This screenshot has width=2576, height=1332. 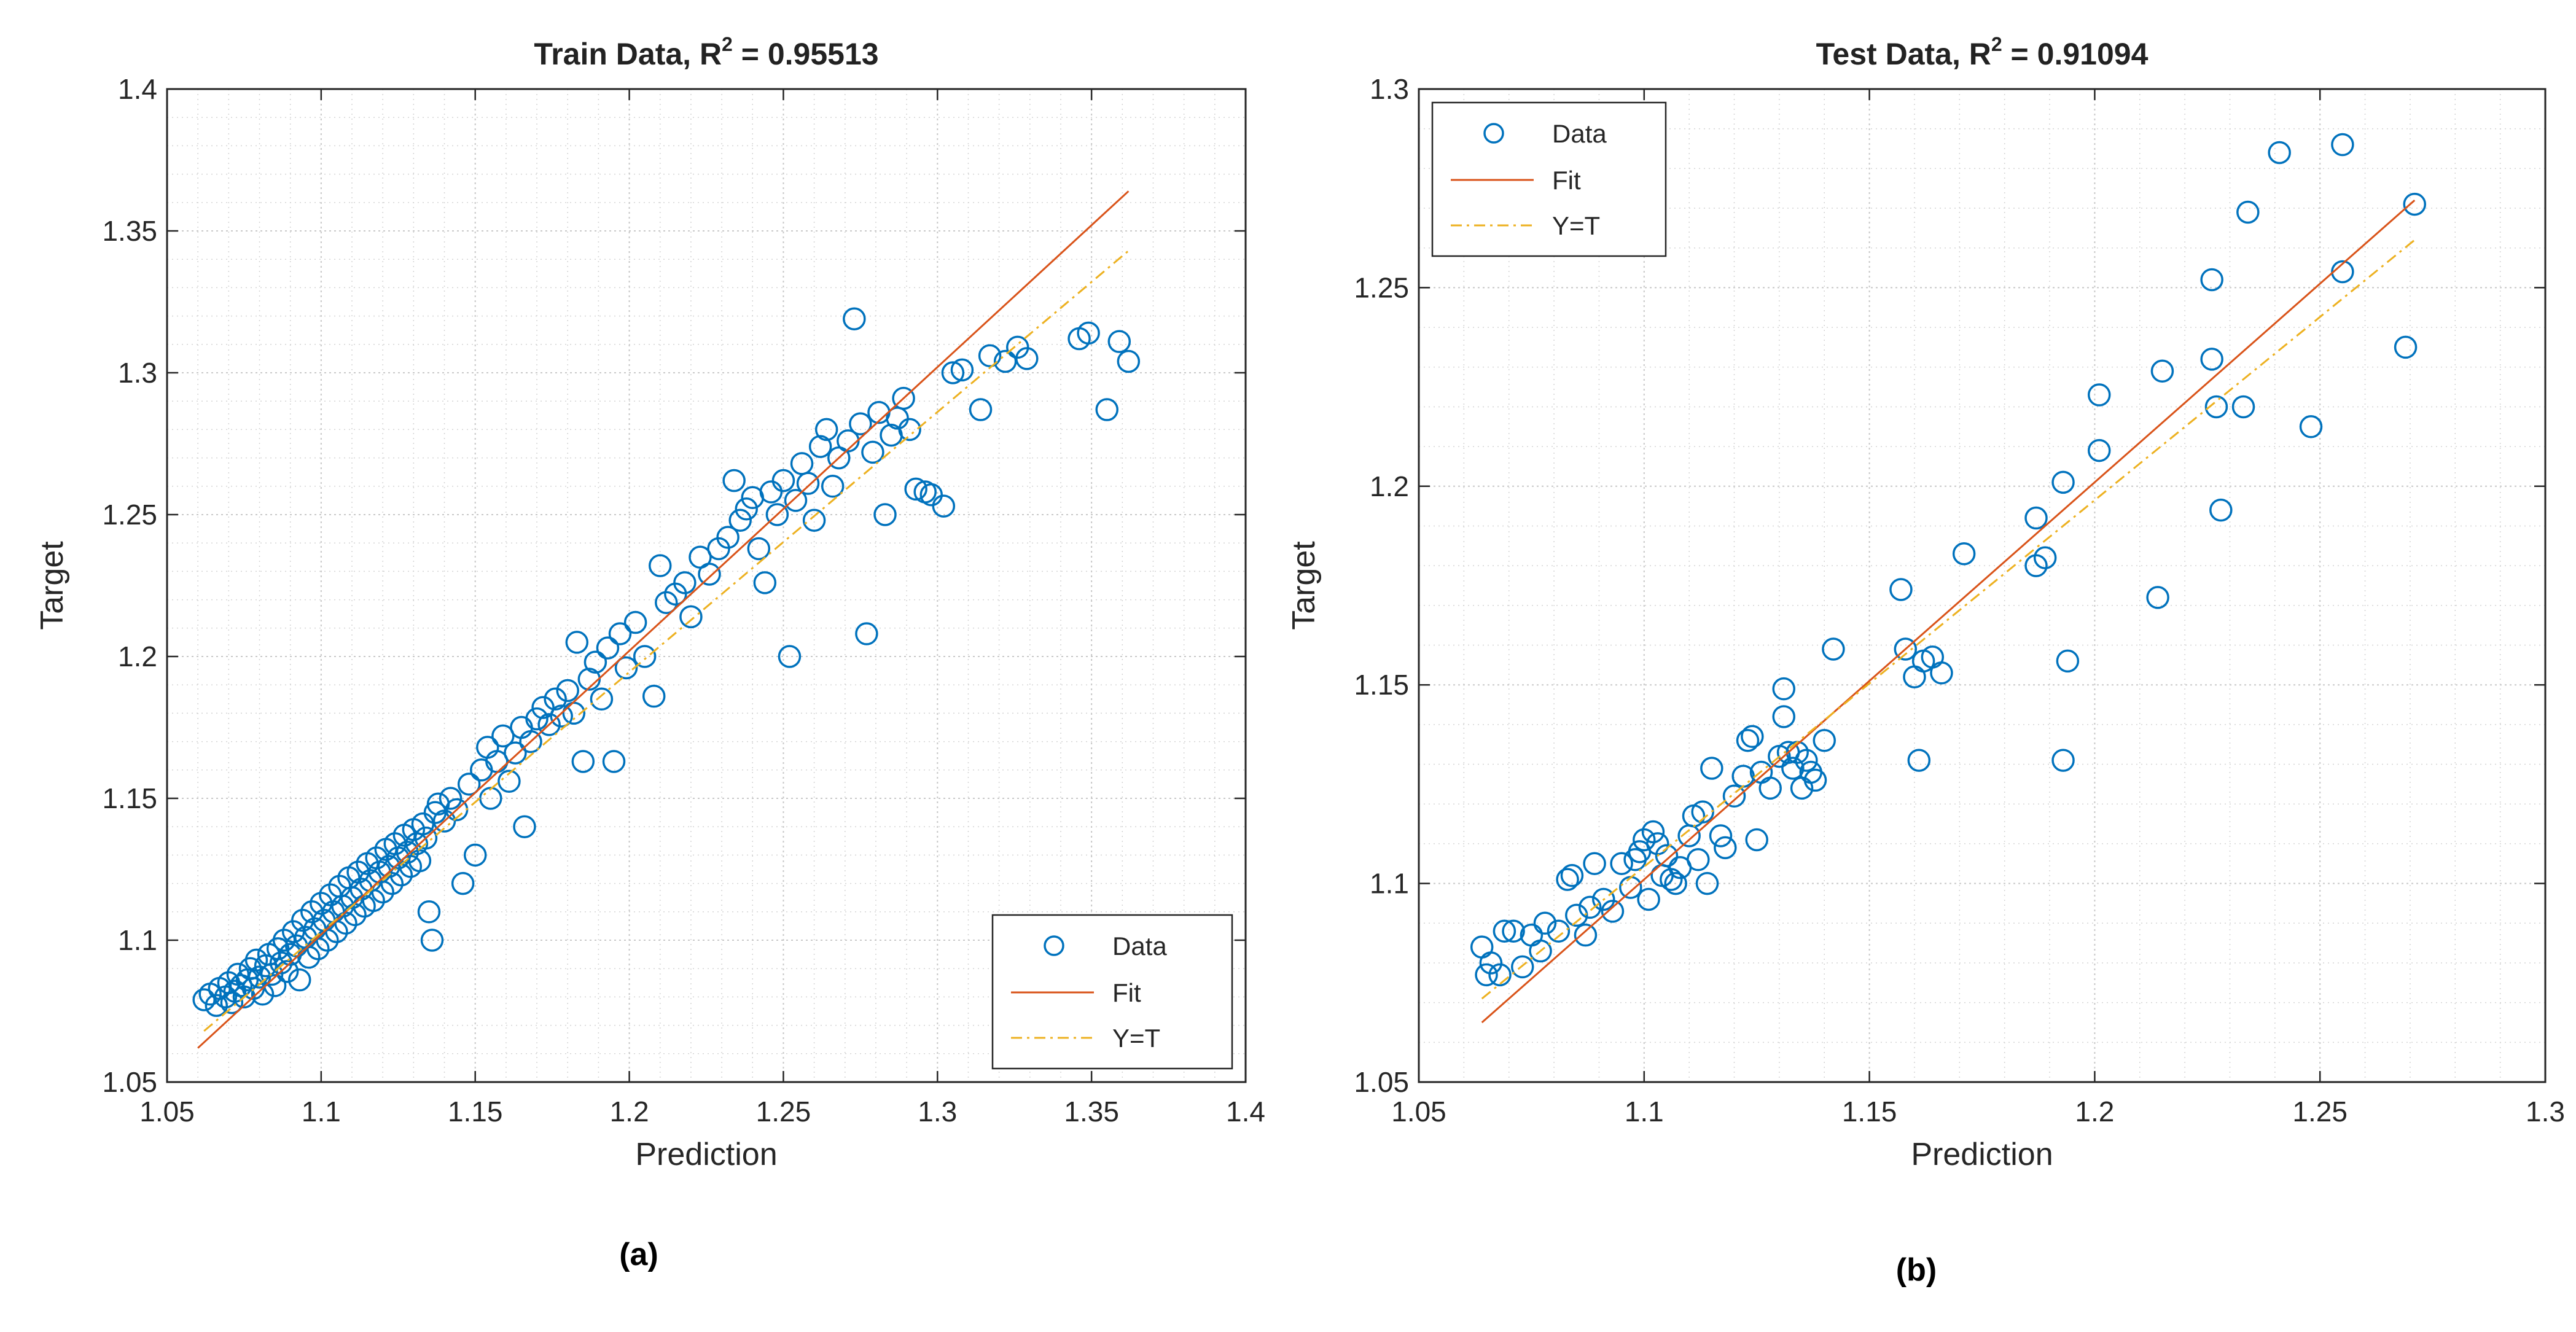 I want to click on train-chart-title: Train Data, R2 = 0.95513, so click(x=706, y=52).